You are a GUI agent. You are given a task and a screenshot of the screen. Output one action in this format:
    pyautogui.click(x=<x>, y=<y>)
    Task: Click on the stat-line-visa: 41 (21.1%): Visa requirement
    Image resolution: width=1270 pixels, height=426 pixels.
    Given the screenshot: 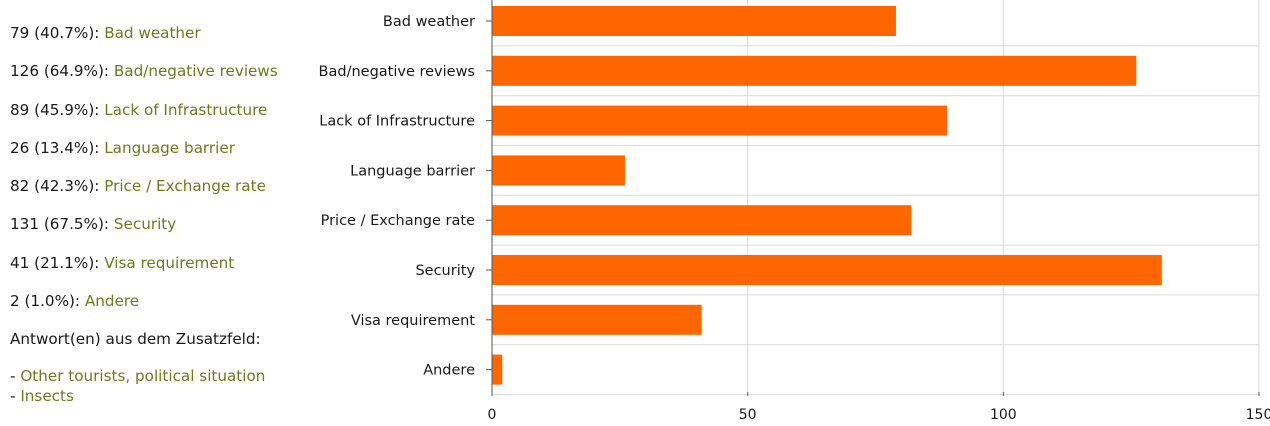 What is the action you would take?
    pyautogui.click(x=160, y=273)
    